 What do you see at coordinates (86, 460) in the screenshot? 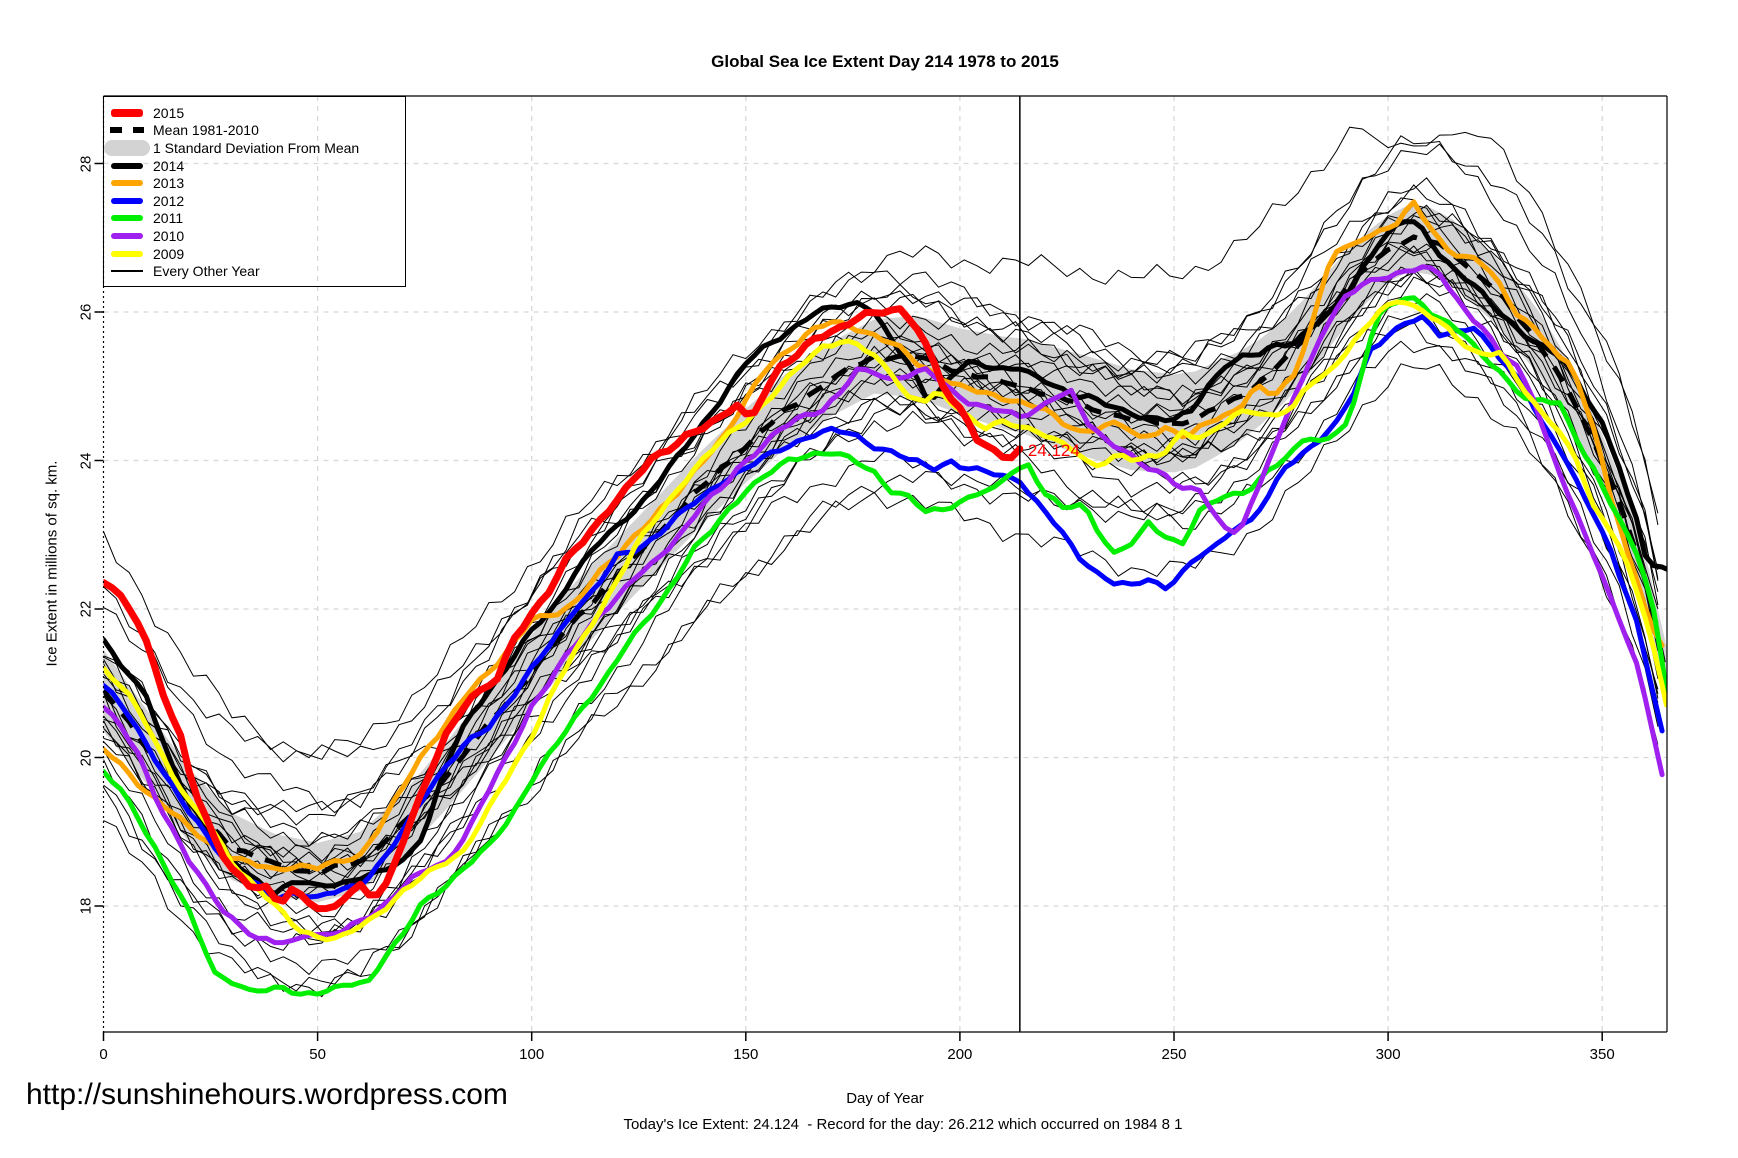
I see `y-tick-label: 24` at bounding box center [86, 460].